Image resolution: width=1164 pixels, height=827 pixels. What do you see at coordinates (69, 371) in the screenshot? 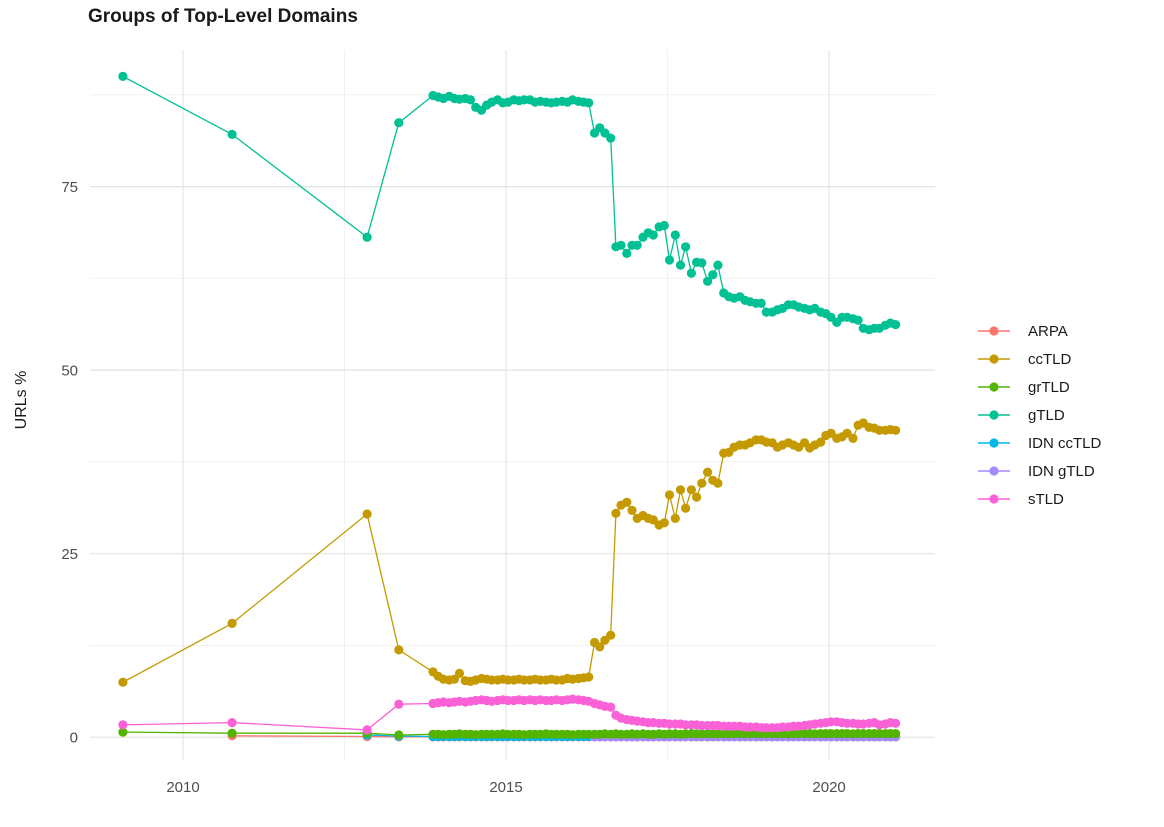
I see `y-tick-label: 50` at bounding box center [69, 371].